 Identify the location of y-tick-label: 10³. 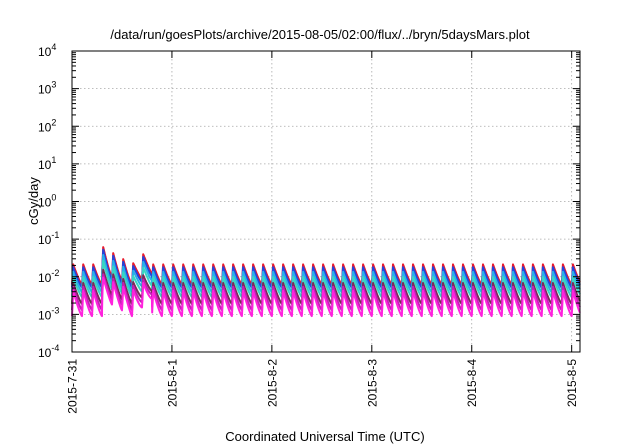
(47, 88).